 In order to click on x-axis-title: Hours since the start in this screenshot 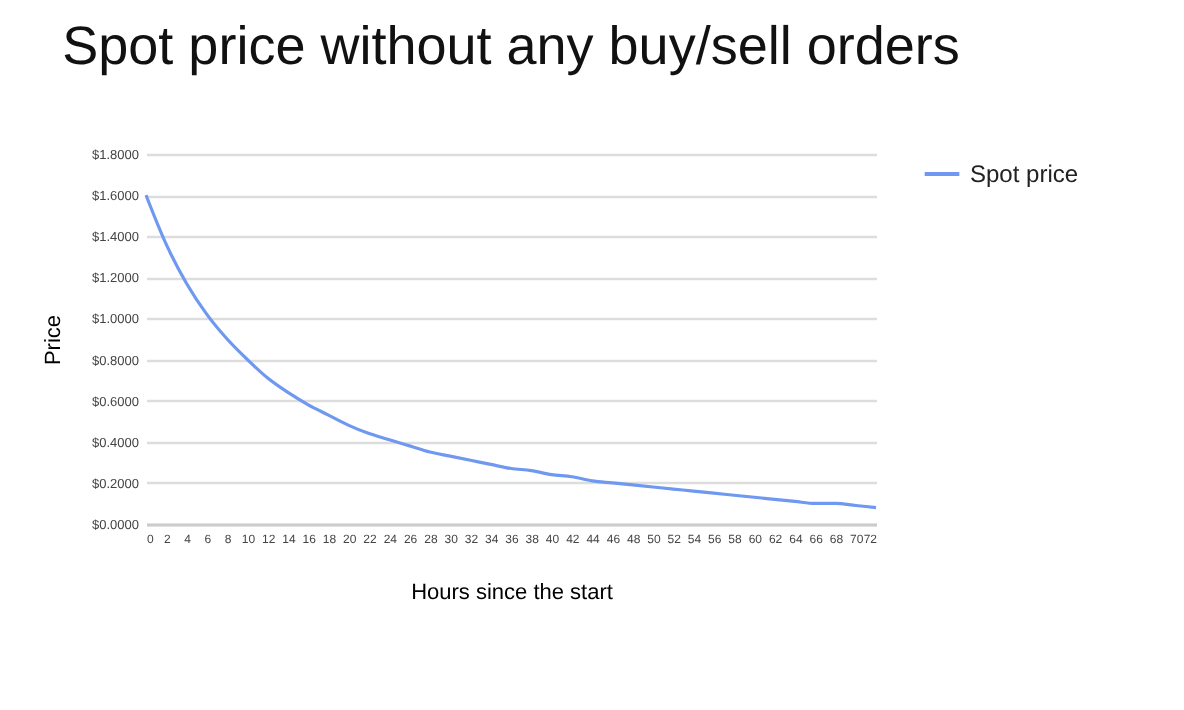, I will do `click(512, 593)`.